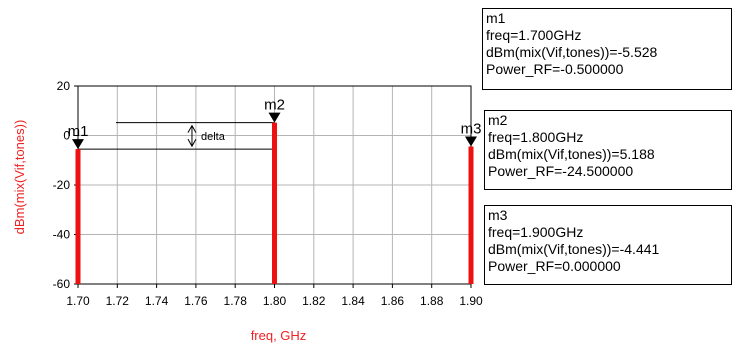 The height and width of the screenshot is (354, 732). What do you see at coordinates (279, 335) in the screenshot?
I see `x-axis-label: freq, GHz` at bounding box center [279, 335].